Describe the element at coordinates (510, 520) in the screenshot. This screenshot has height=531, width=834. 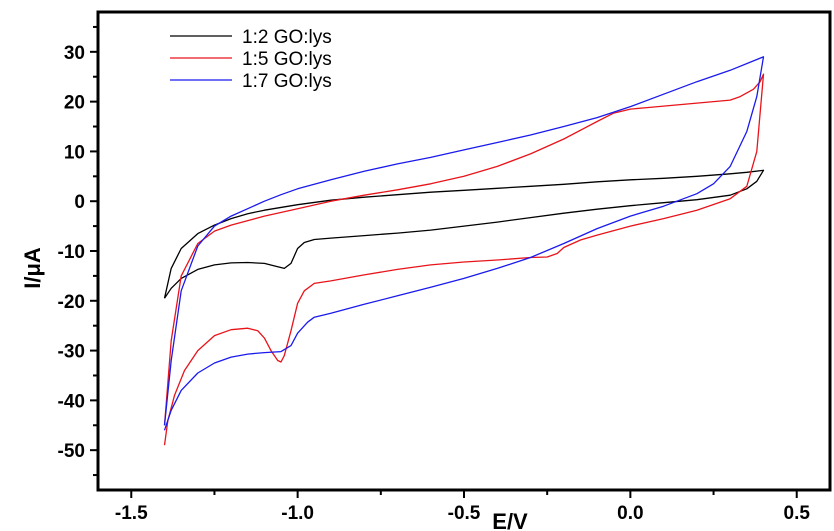
I see `x-axis-title: E/V` at that location.